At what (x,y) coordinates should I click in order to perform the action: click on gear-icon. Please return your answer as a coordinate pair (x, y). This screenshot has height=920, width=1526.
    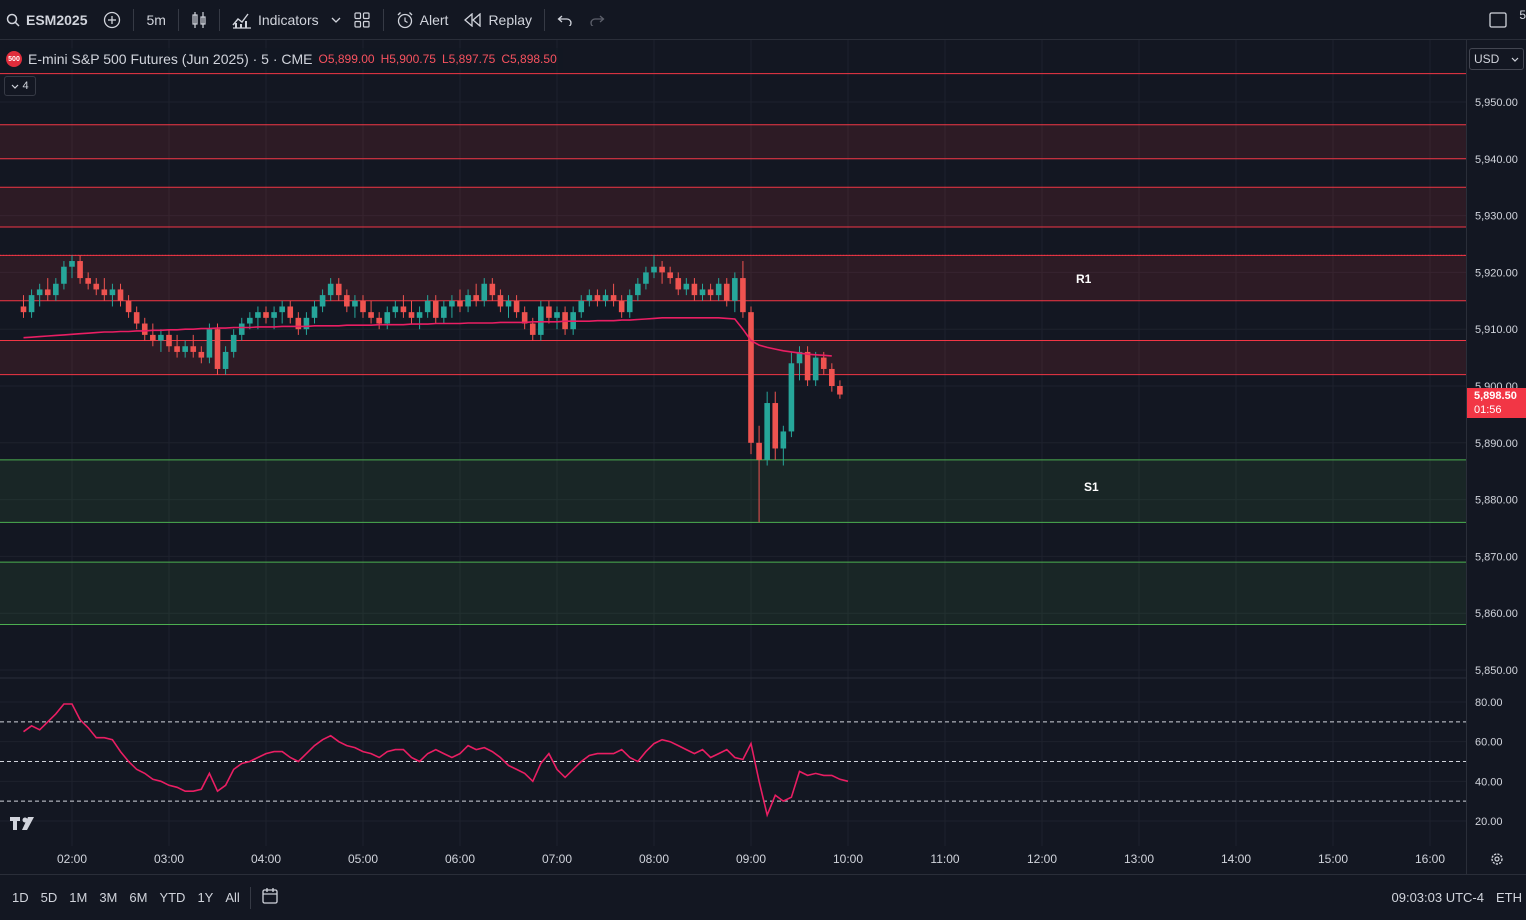
    Looking at the image, I should click on (1497, 859).